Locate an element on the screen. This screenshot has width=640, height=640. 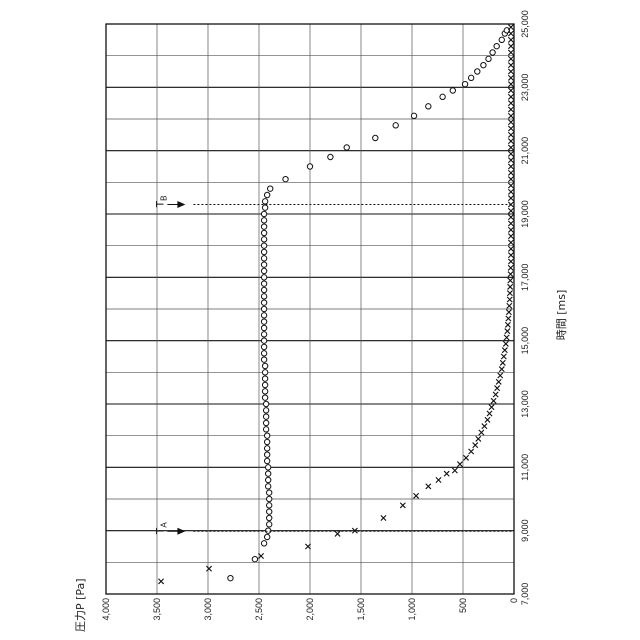
x-tick-label: 17,000 is located at coordinates (525, 278).